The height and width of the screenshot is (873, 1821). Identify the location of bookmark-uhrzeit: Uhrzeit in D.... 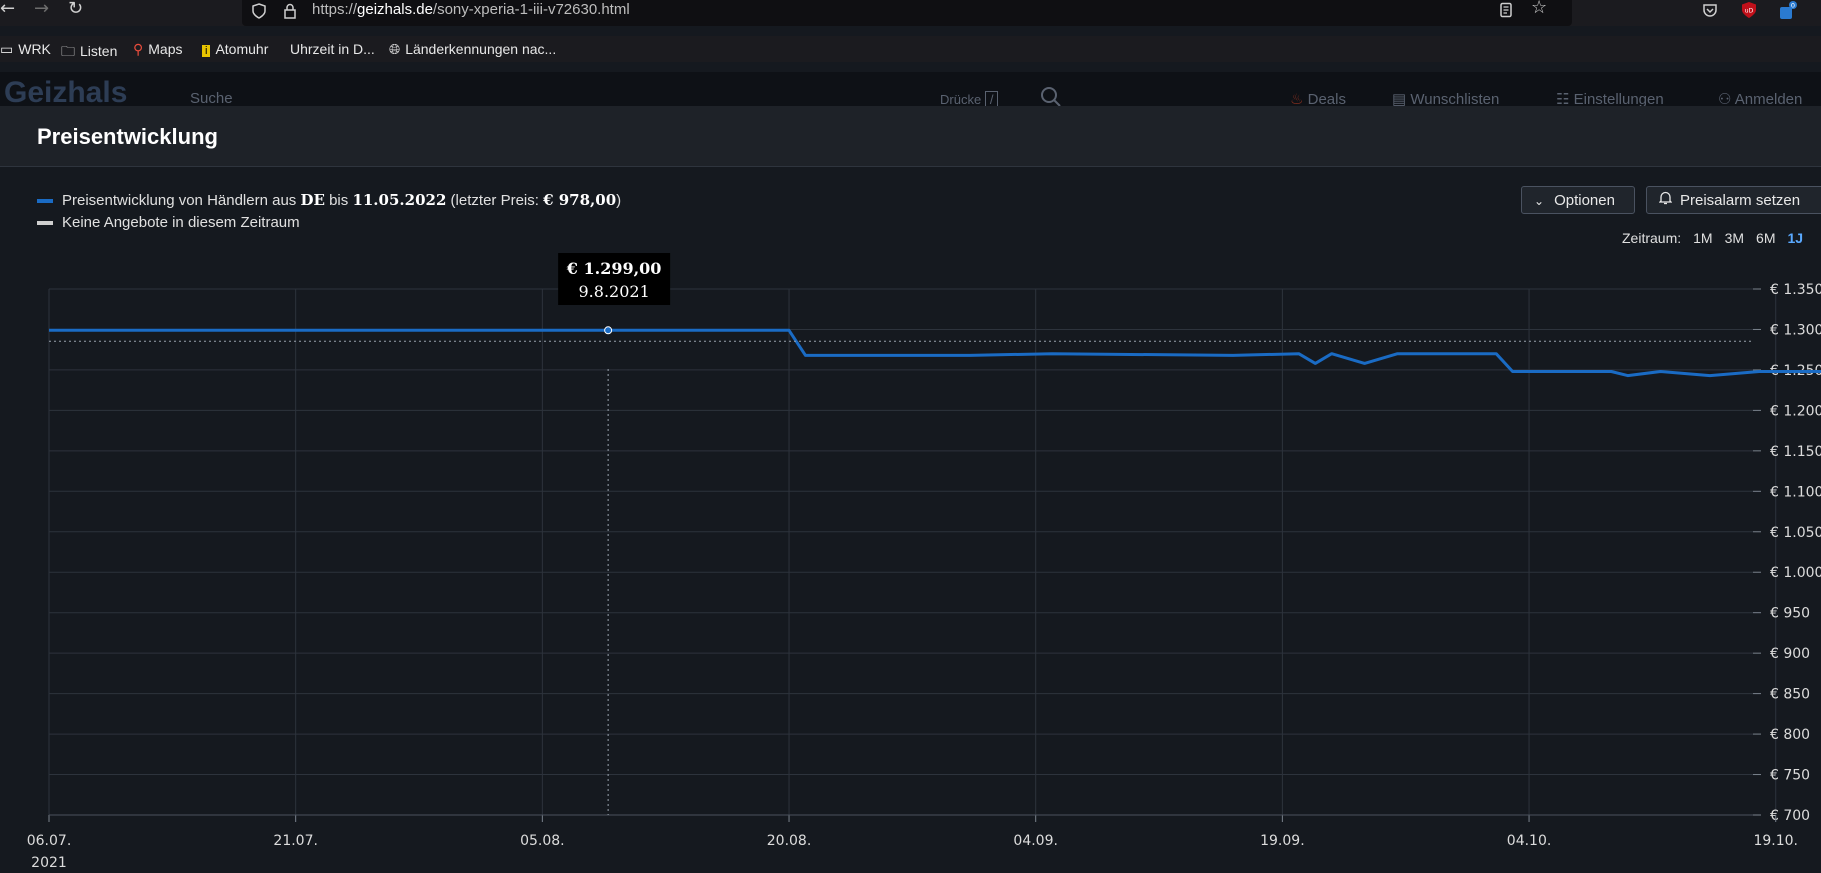
(332, 49).